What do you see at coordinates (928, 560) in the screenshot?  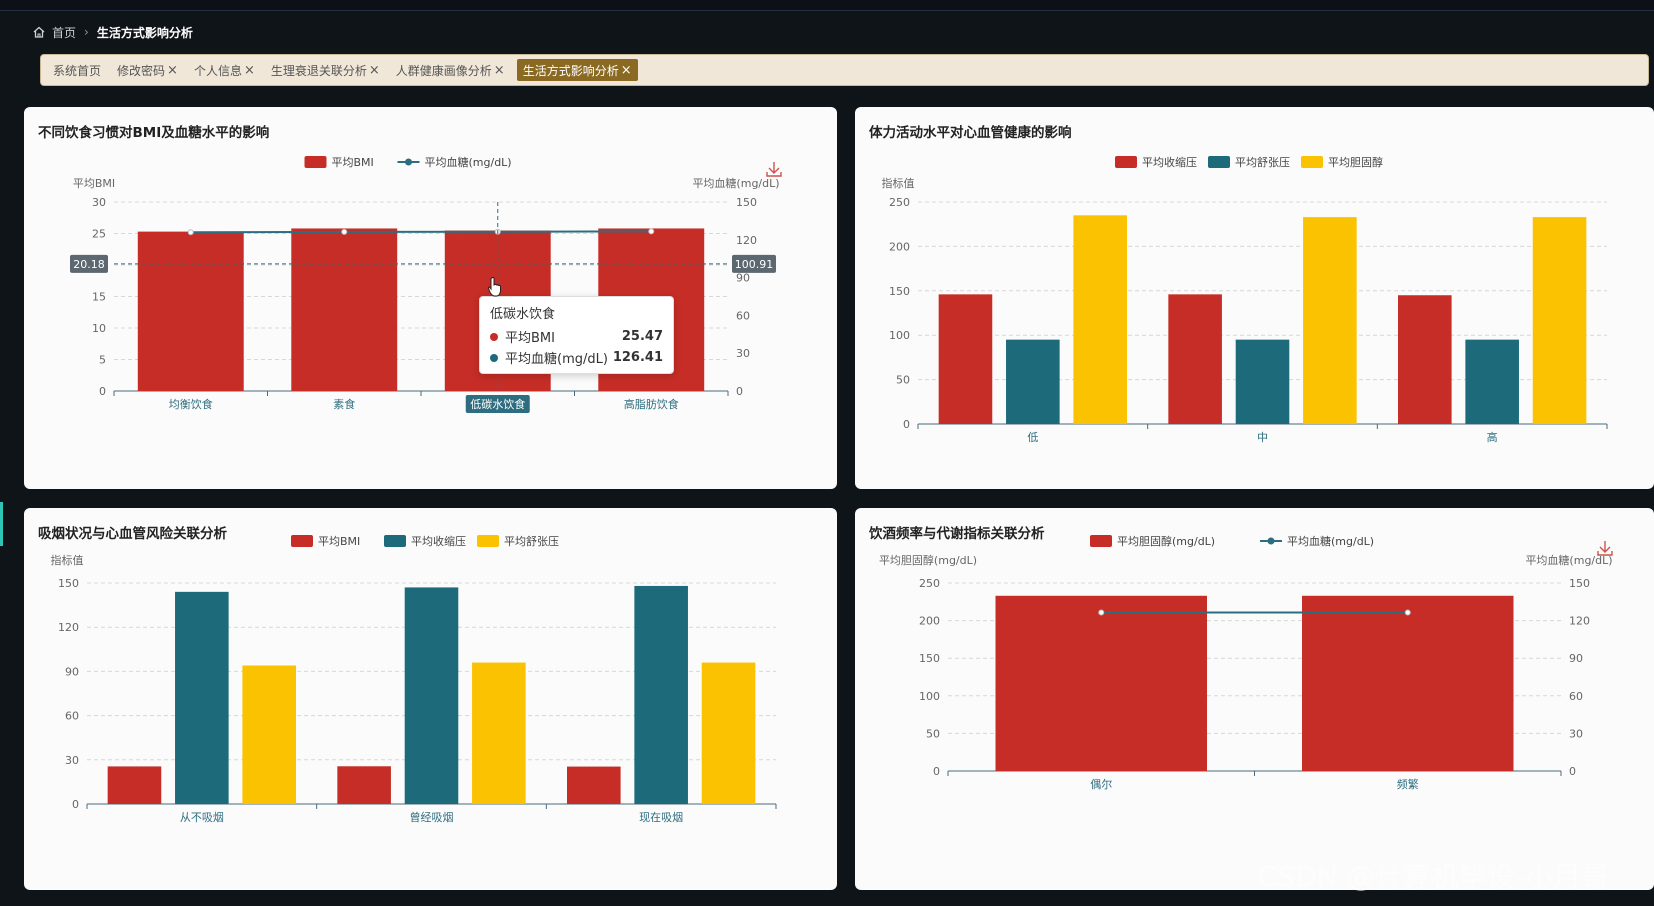 I see `y-axis-name: 平均胆固醇(mg/dL)` at bounding box center [928, 560].